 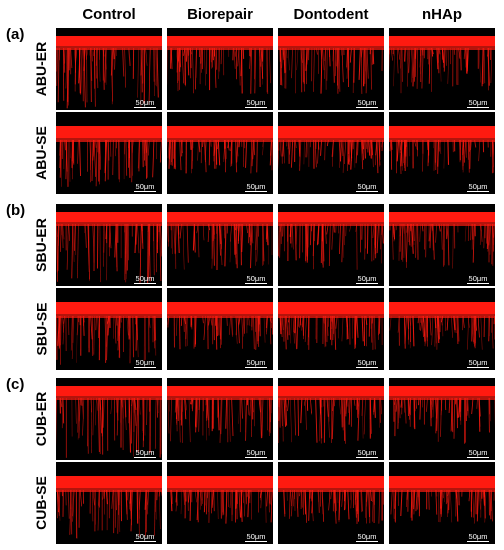 What do you see at coordinates (442, 14) in the screenshot?
I see `column-header: nHAp` at bounding box center [442, 14].